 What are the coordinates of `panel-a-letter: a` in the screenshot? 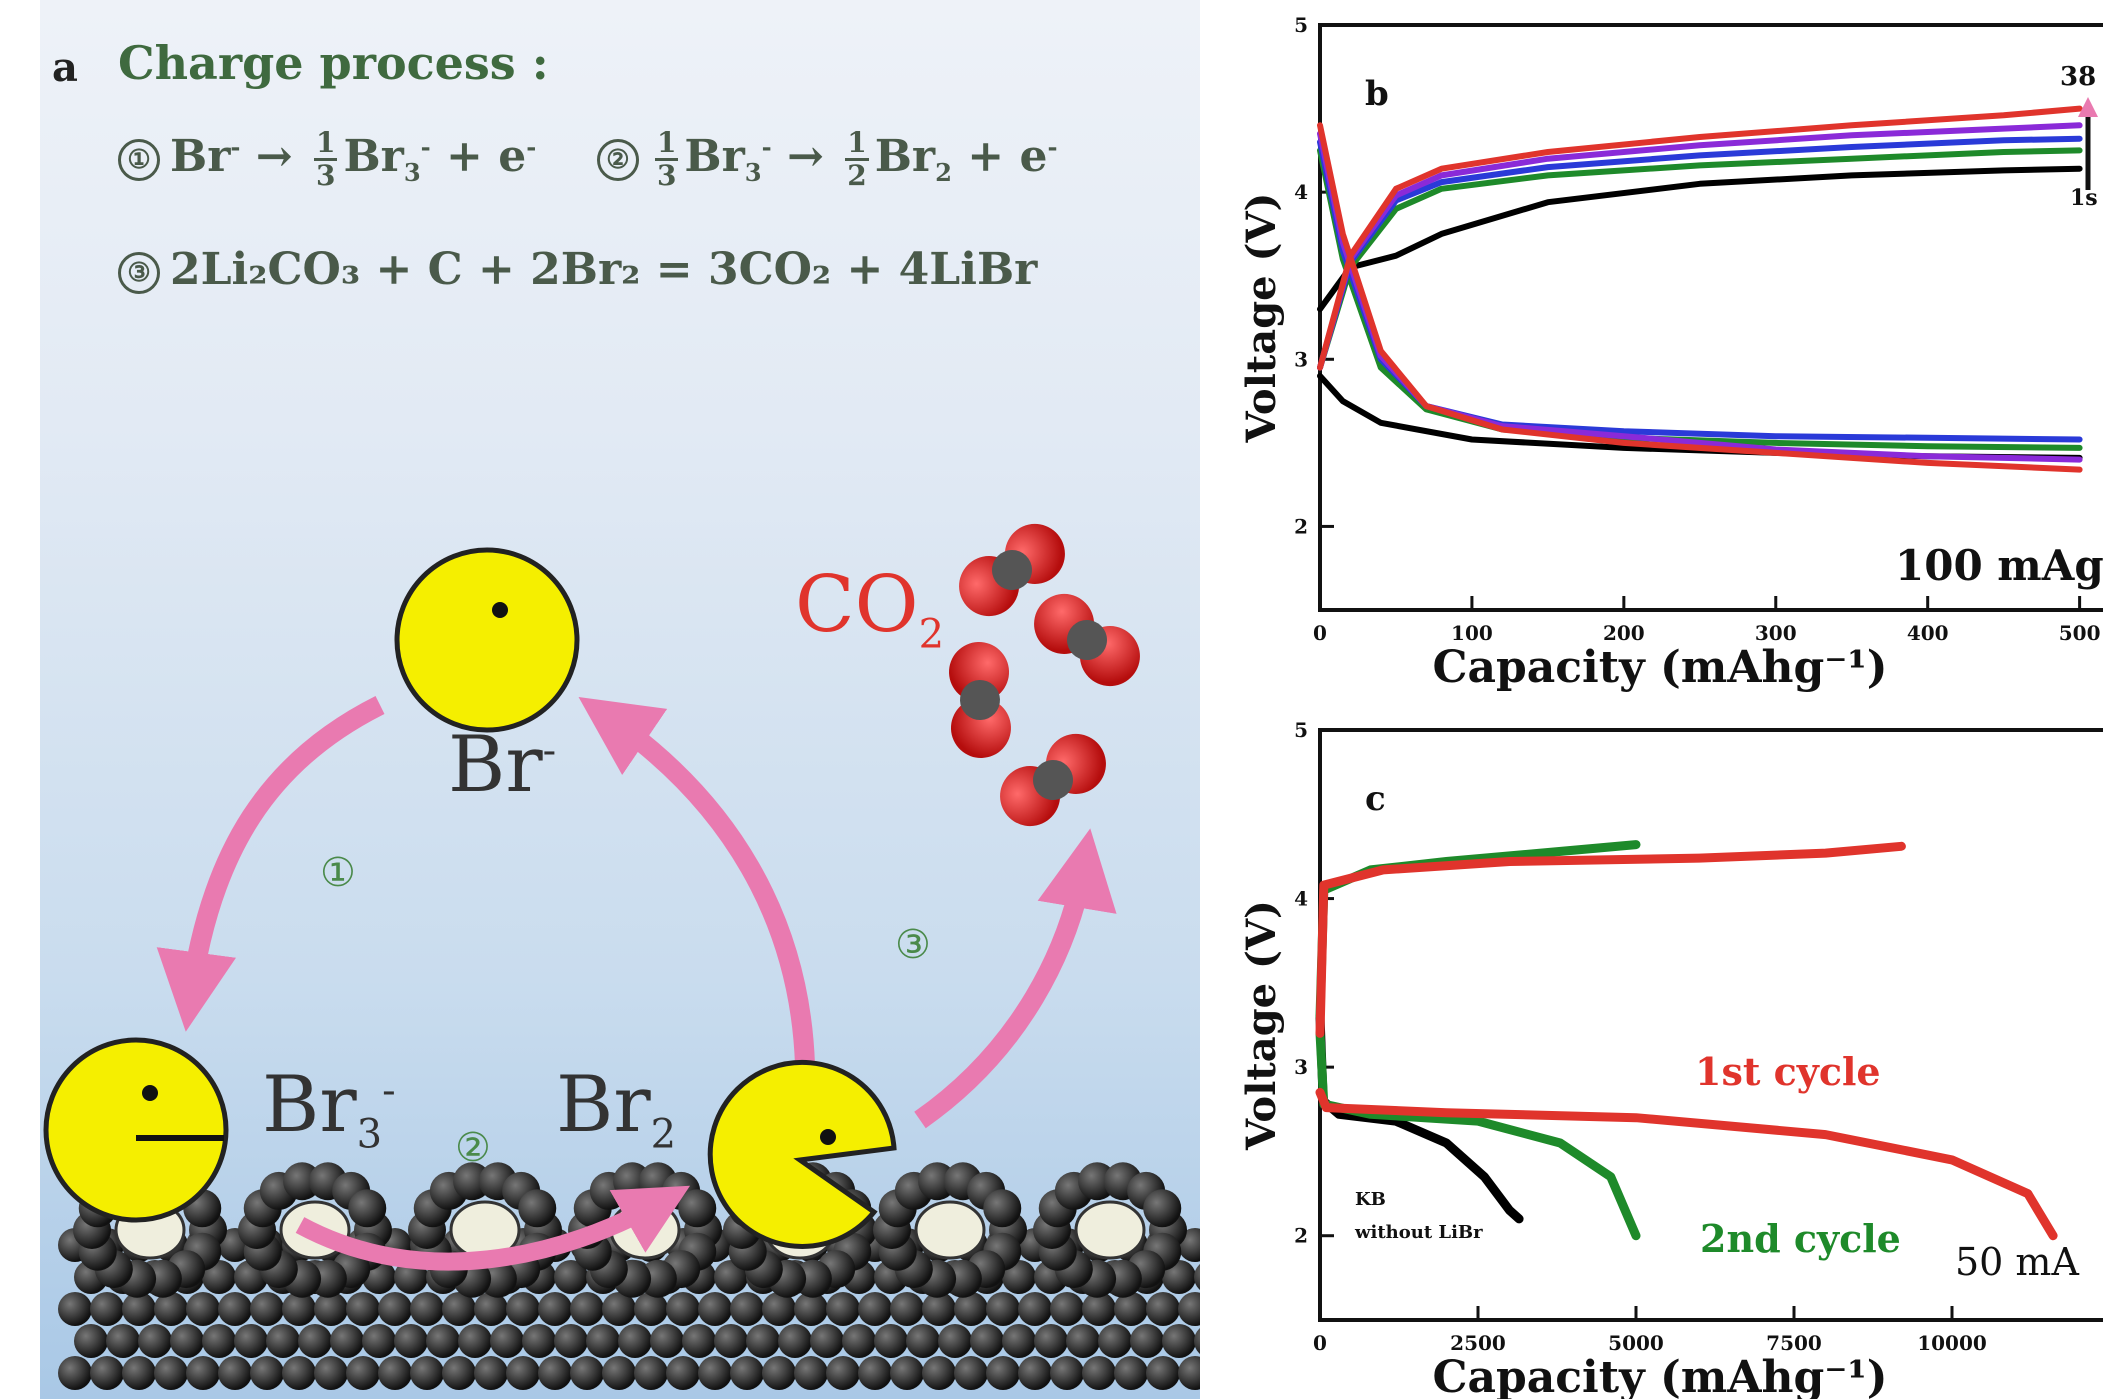 It's located at (65, 67).